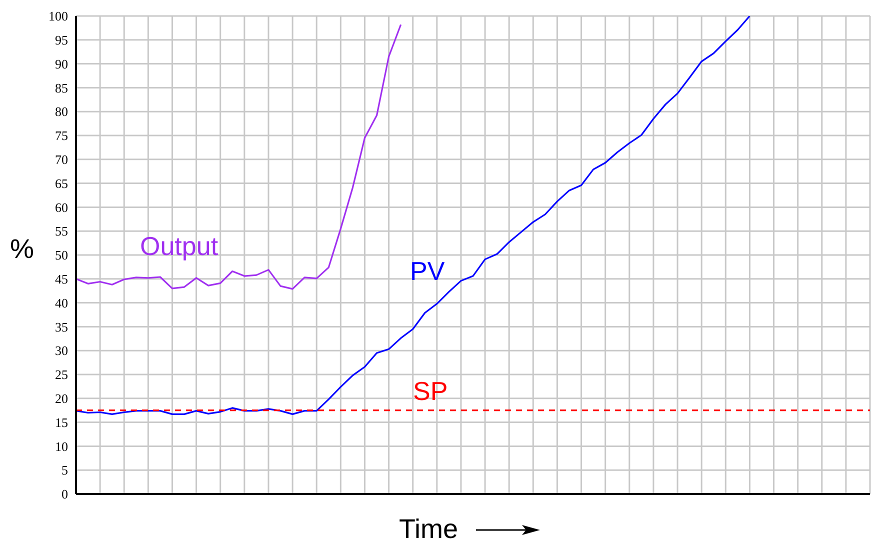  Describe the element at coordinates (22, 249) in the screenshot. I see `y-axis-title: %` at that location.